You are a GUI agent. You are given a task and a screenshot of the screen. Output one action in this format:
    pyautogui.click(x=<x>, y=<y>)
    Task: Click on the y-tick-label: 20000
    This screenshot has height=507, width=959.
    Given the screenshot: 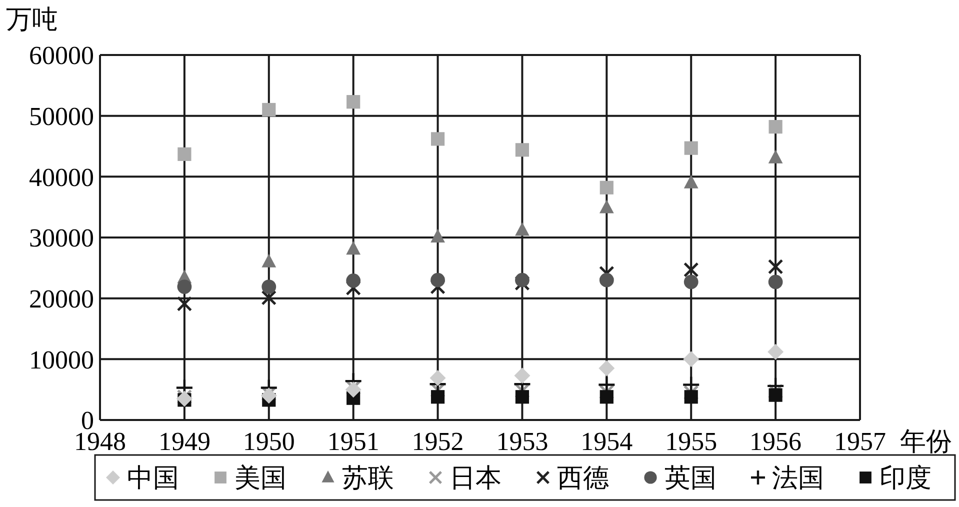 What is the action you would take?
    pyautogui.click(x=61, y=299)
    